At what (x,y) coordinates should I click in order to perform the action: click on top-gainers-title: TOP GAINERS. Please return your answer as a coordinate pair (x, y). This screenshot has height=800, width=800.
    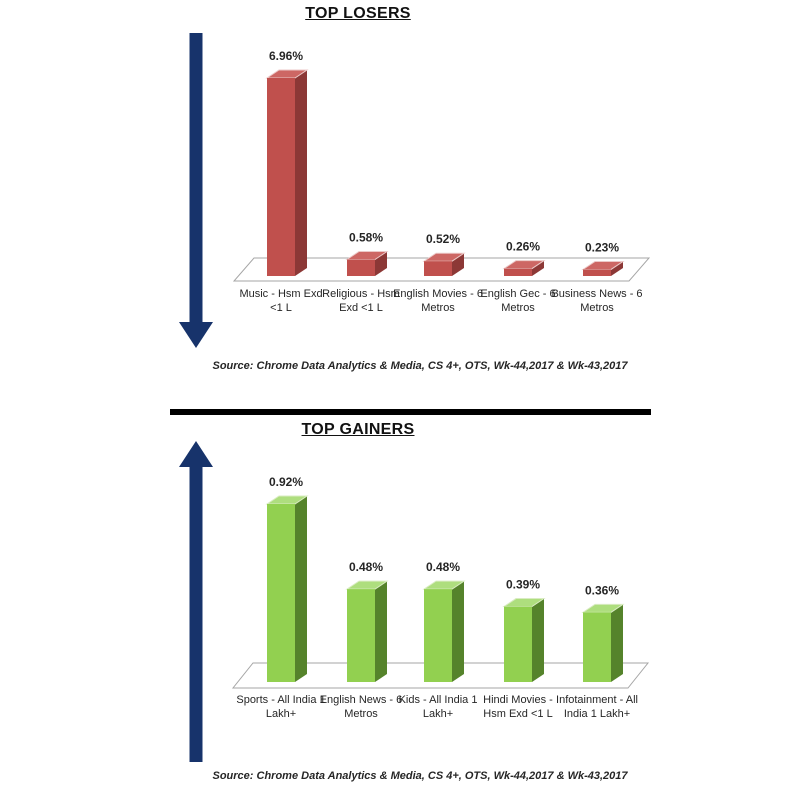
    Looking at the image, I should click on (358, 429).